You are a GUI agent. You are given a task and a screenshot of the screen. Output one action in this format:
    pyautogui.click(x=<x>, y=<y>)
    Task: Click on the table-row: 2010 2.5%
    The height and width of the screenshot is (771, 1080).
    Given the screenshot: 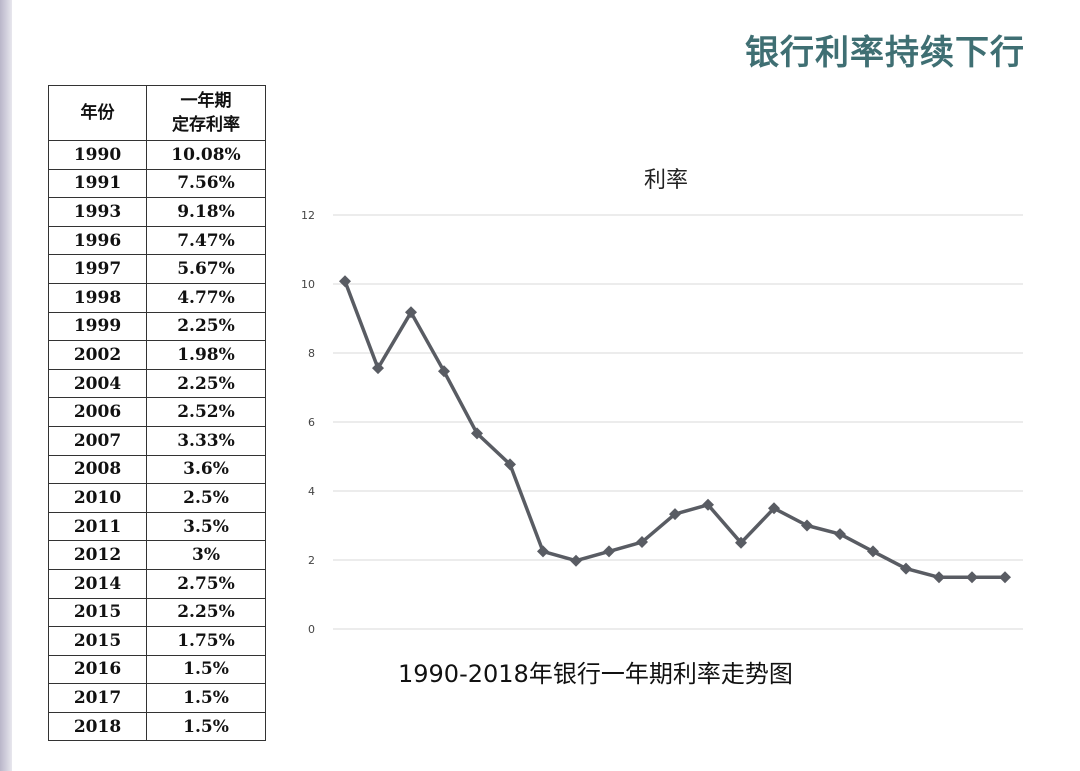 What is the action you would take?
    pyautogui.click(x=157, y=498)
    